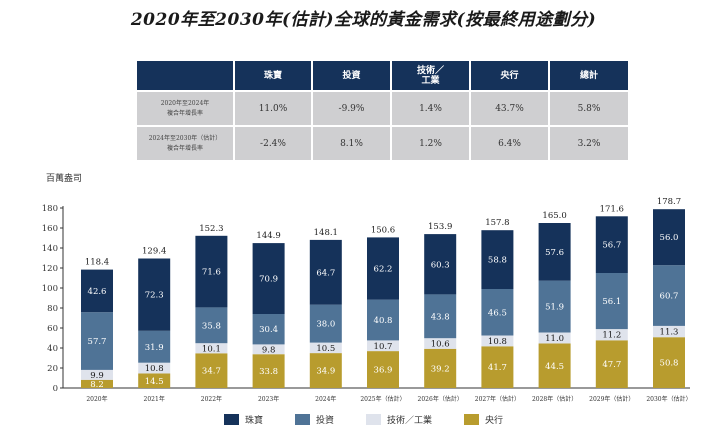 The width and height of the screenshot is (727, 432). I want to click on y-tick-label: 0, so click(55, 389).